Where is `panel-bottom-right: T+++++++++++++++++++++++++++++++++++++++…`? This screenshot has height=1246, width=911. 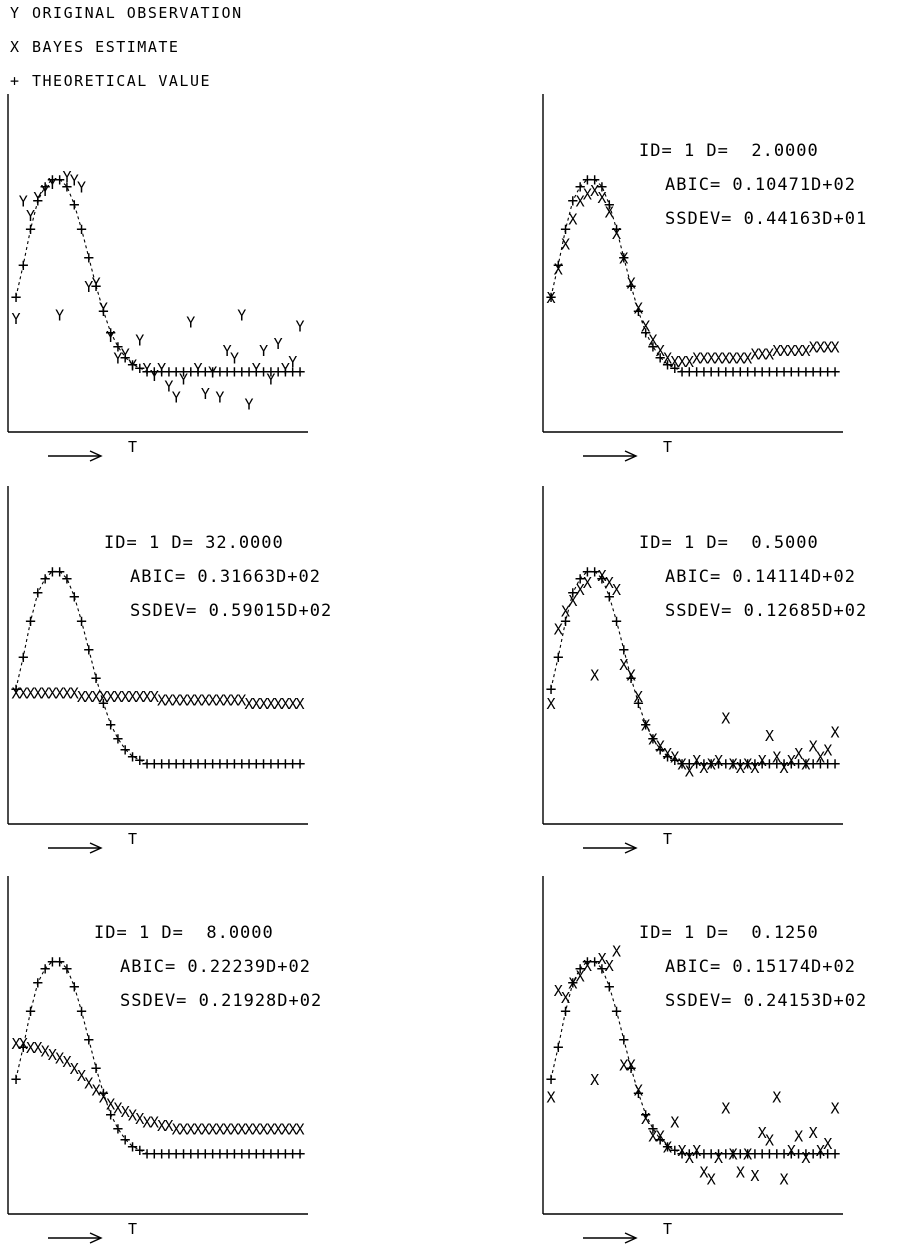 panel-bottom-right: T+++++++++++++++++++++++++++++++++++++++… is located at coordinates (704, 1060).